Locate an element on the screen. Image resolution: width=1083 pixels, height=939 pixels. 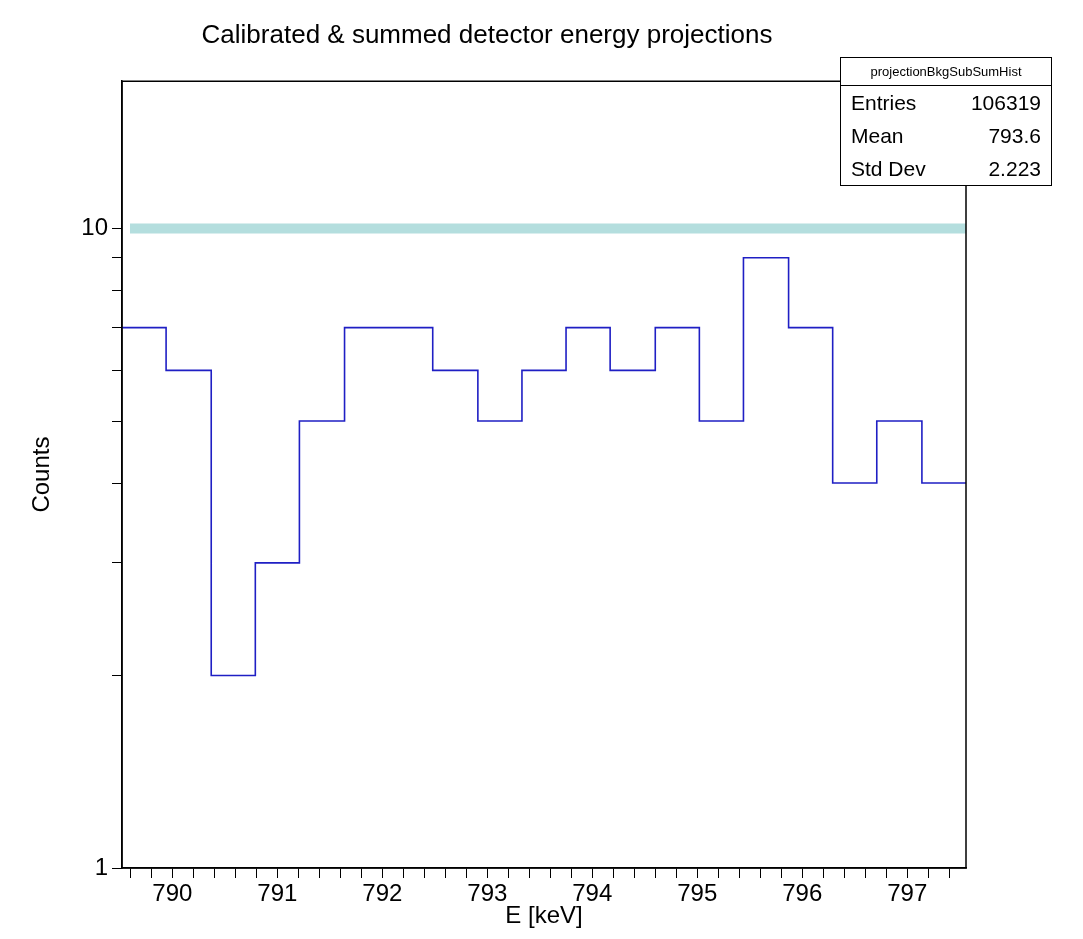
x-tick-label: 792 is located at coordinates (382, 893).